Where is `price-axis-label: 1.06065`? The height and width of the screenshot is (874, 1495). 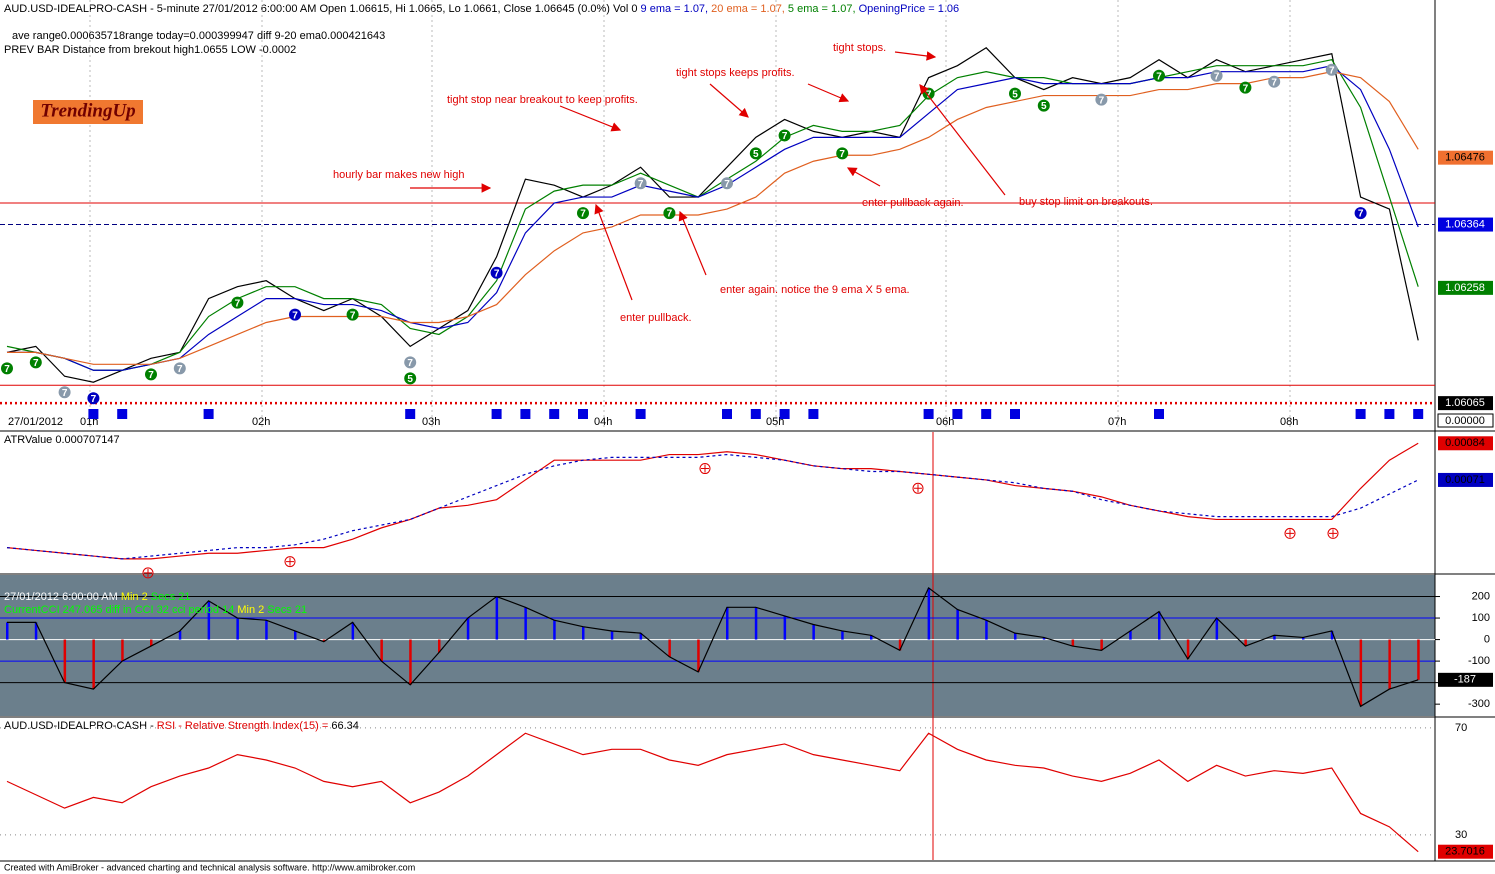
price-axis-label: 1.06065 is located at coordinates (1465, 403).